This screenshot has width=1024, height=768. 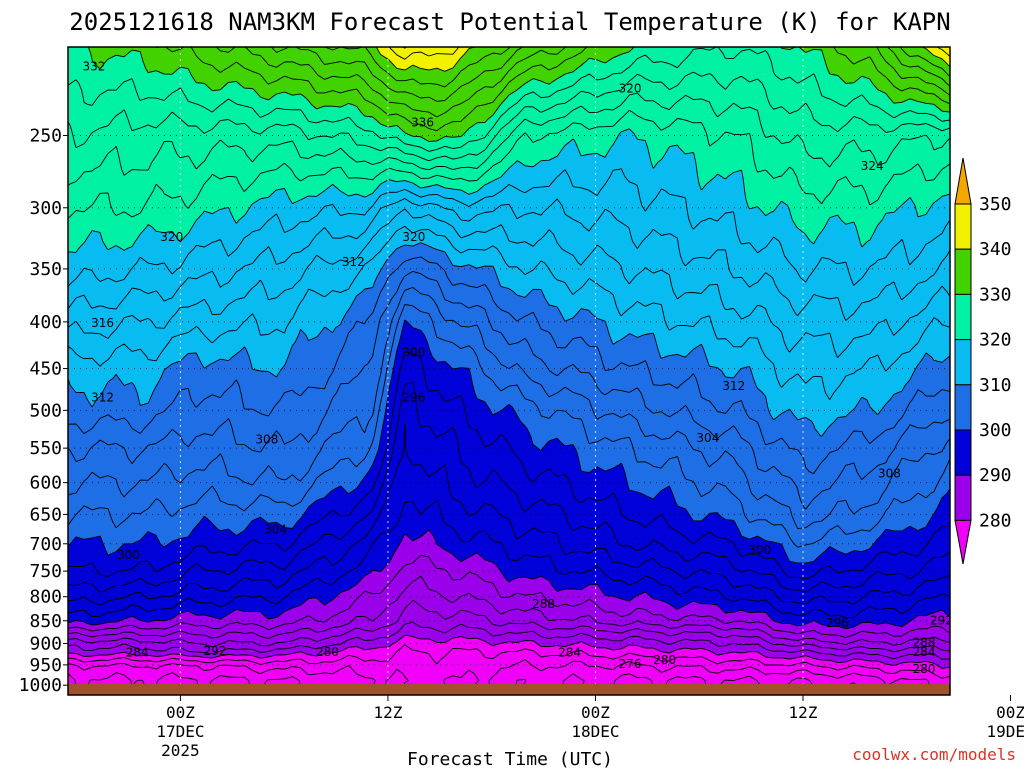 I want to click on colorbar-label-280: 280, so click(x=995, y=520).